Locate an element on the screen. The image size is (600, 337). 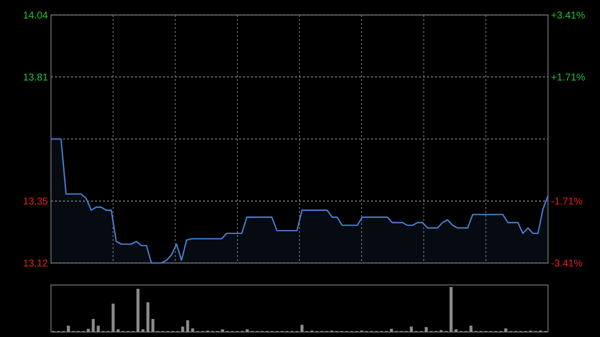
y-tick-label: 13.35 is located at coordinates (35, 202).